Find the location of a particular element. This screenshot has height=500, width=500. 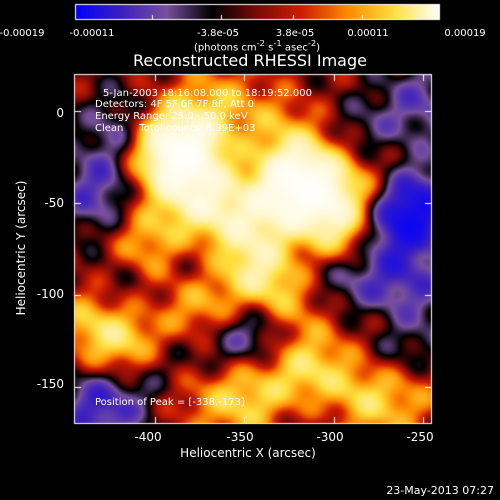

colorbar-tick-label: 0.00011 is located at coordinates (368, 33).